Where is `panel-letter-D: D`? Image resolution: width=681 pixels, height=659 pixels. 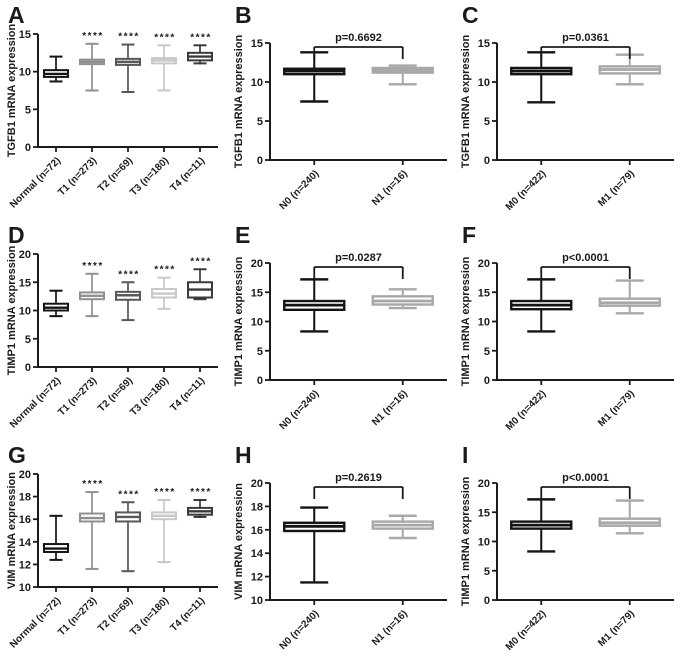 panel-letter-D: D is located at coordinates (16, 235).